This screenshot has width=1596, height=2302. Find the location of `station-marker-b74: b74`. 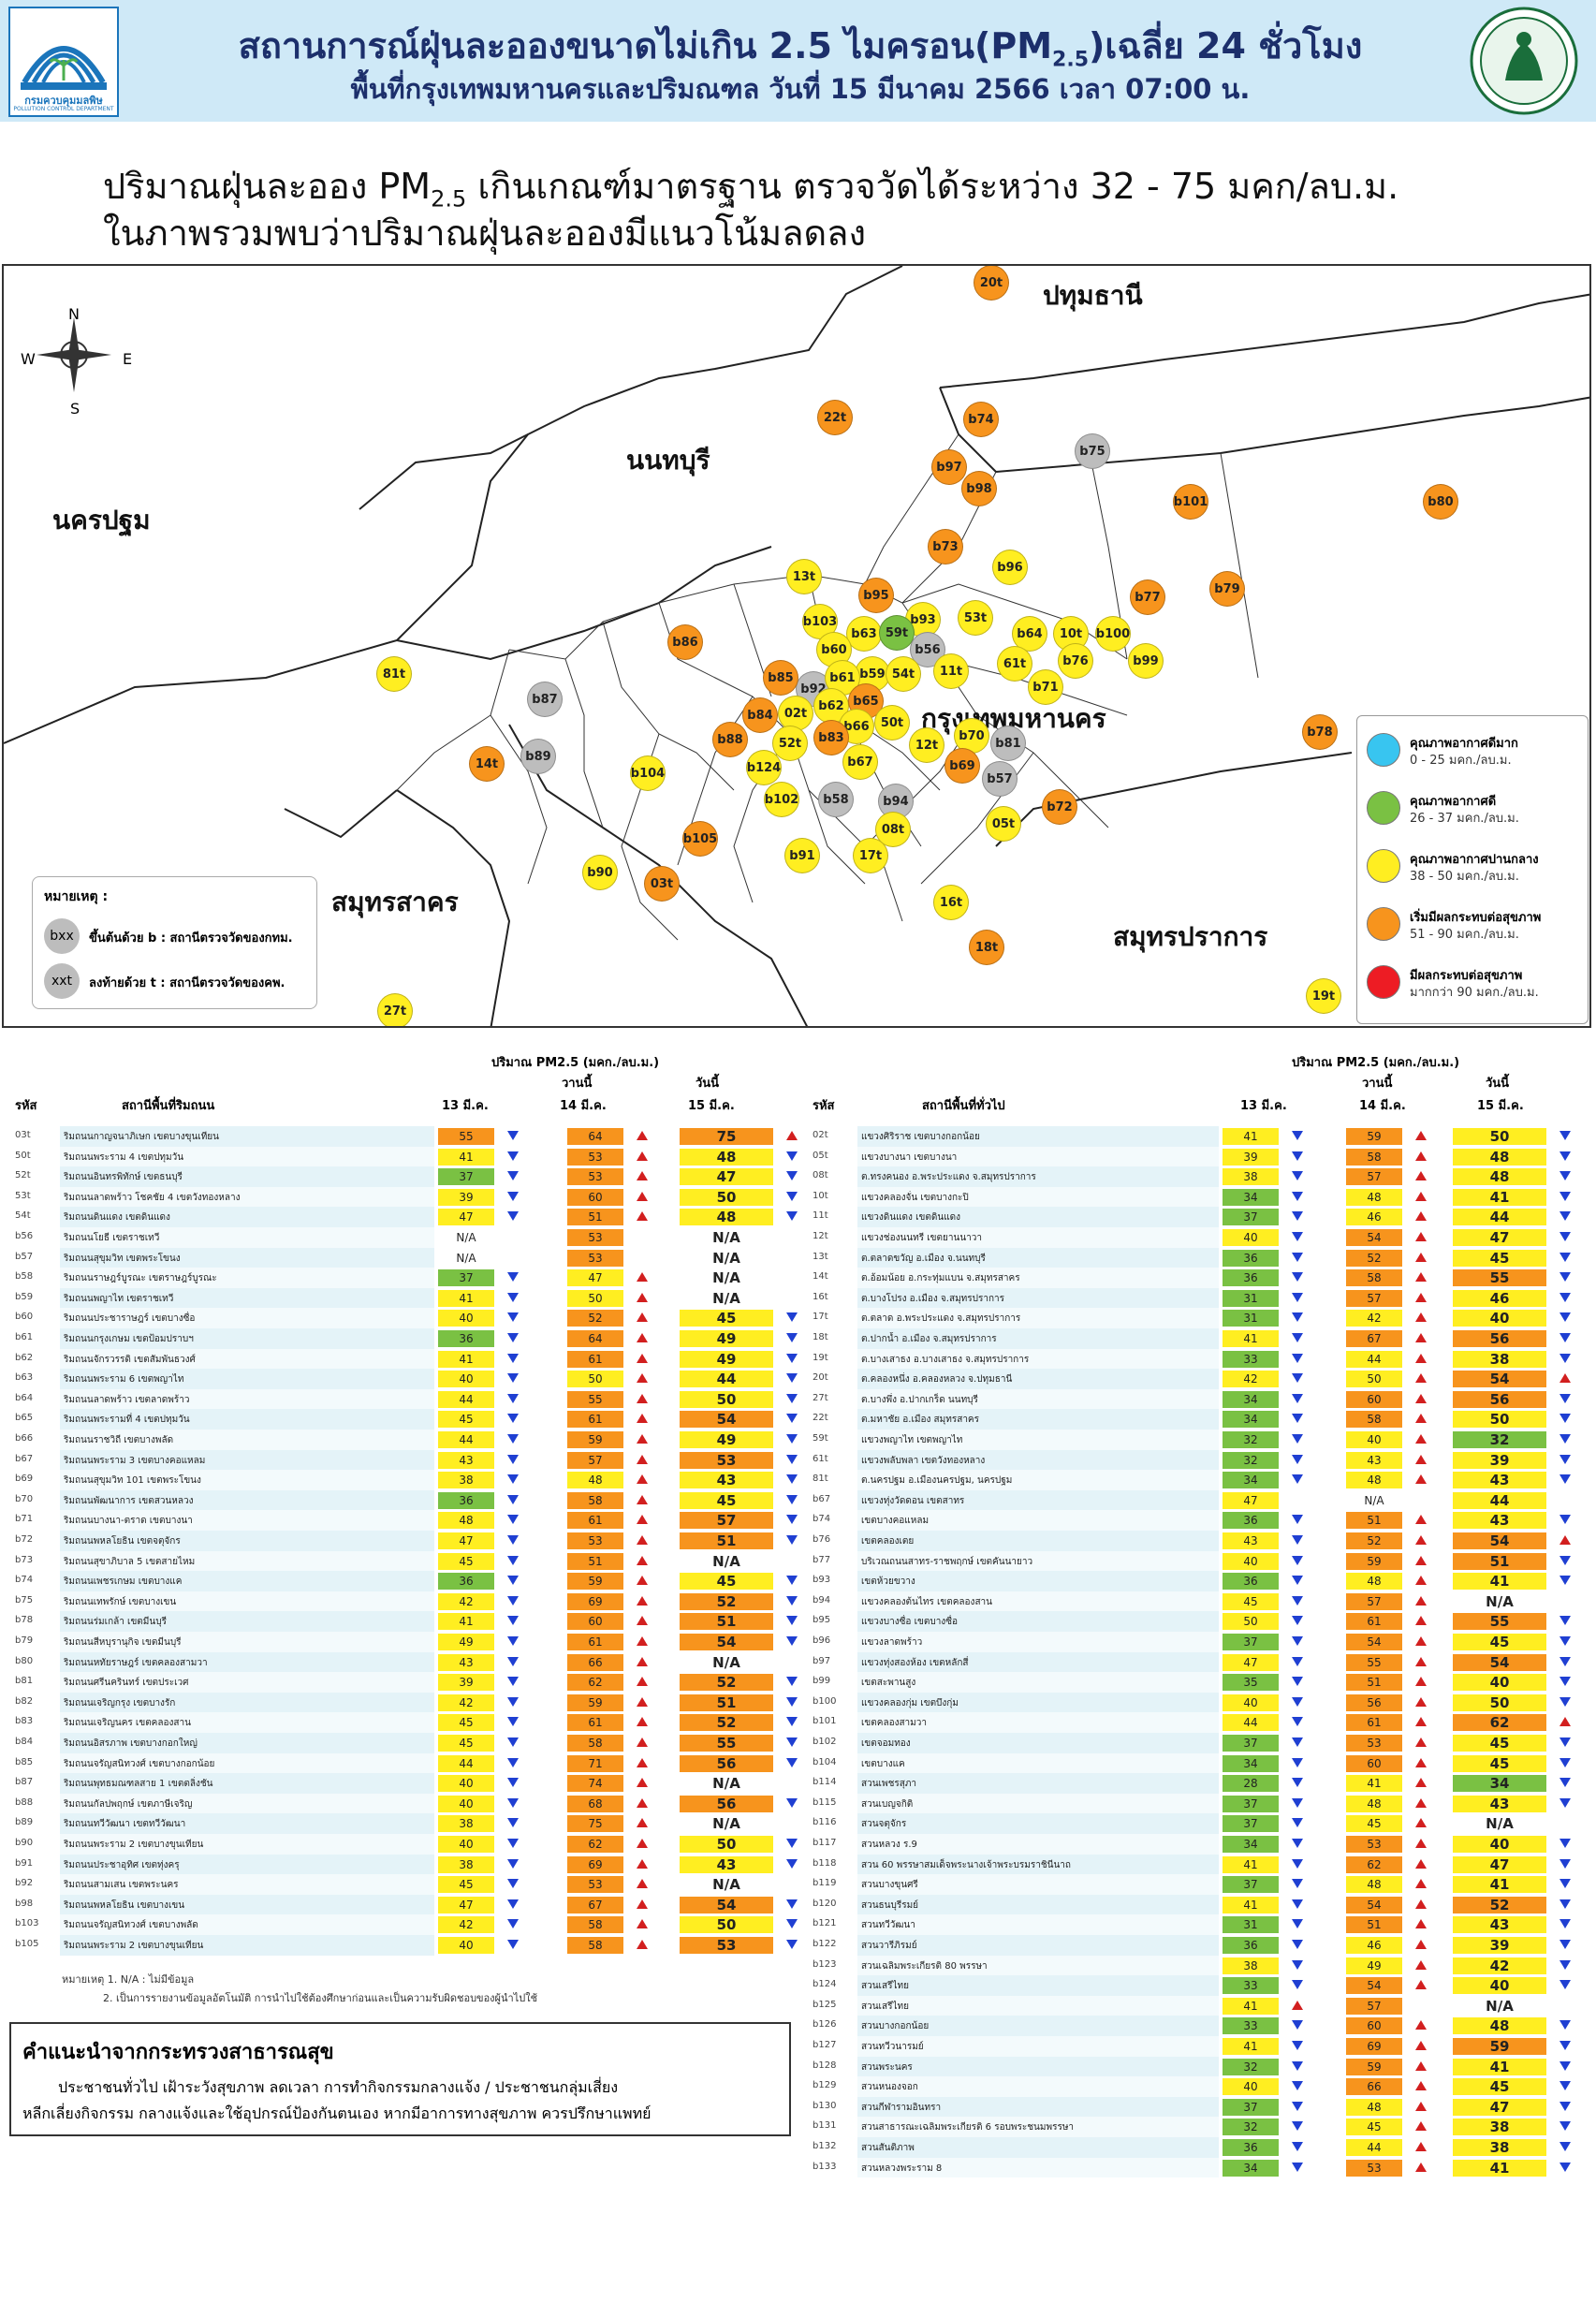

station-marker-b74: b74 is located at coordinates (981, 420).